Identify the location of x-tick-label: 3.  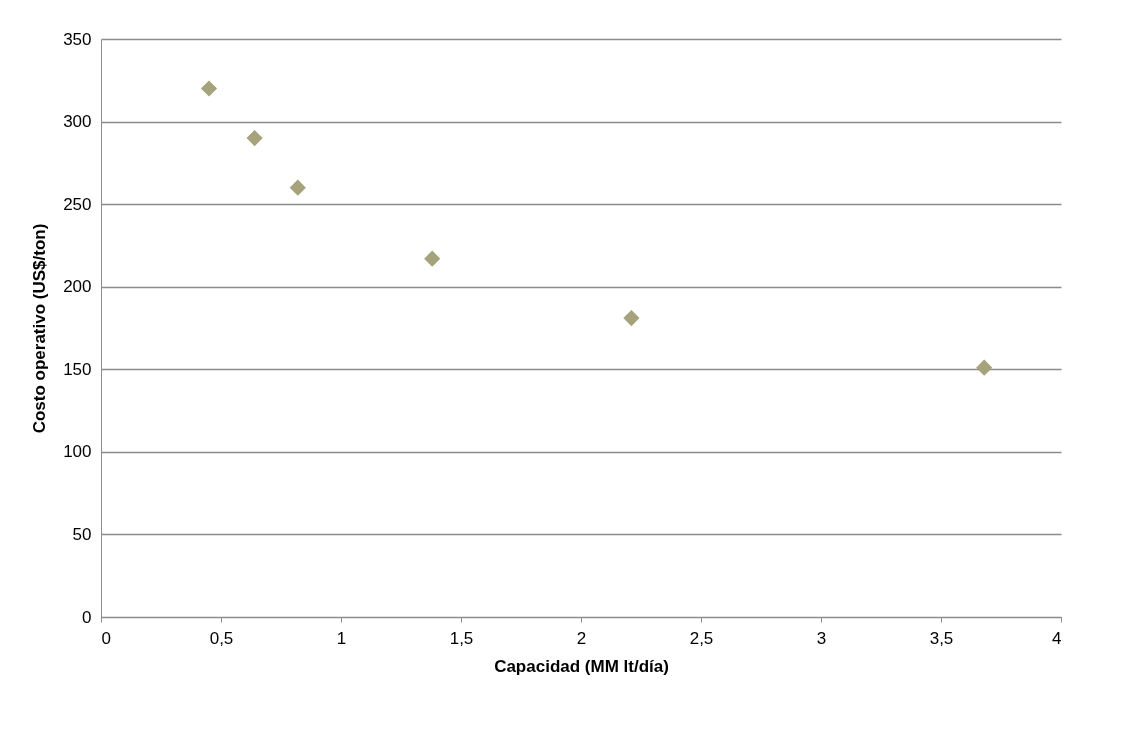
(821, 638).